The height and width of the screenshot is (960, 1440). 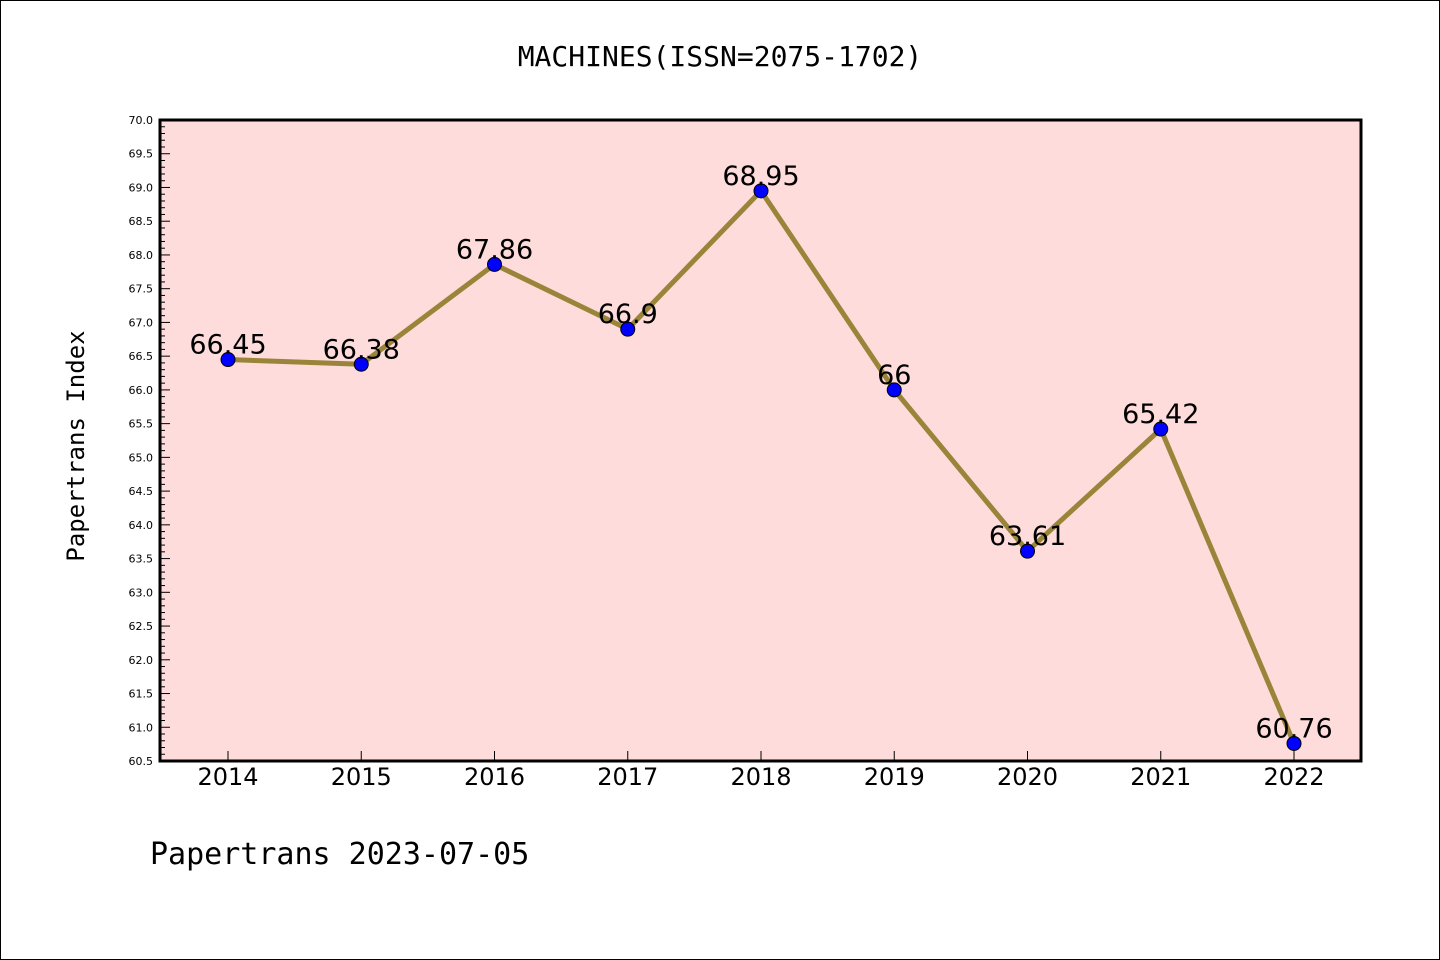 What do you see at coordinates (339, 854) in the screenshot?
I see `footer-source-date: Papertrans 2023-07-05` at bounding box center [339, 854].